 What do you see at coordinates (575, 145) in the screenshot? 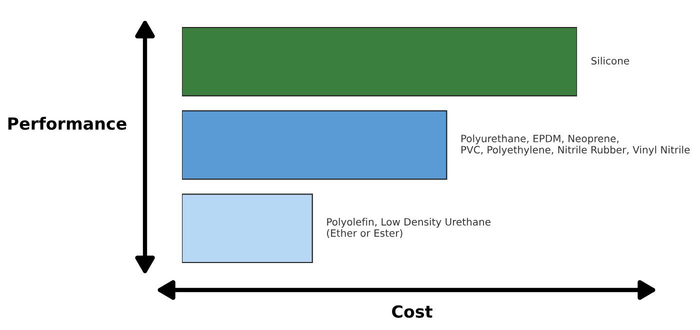
I see `annotation: Polyurethane, EPDM, Neoprene, PVC, Polyethylene, Nitrile Rubber, Vinyl Nitrile` at bounding box center [575, 145].